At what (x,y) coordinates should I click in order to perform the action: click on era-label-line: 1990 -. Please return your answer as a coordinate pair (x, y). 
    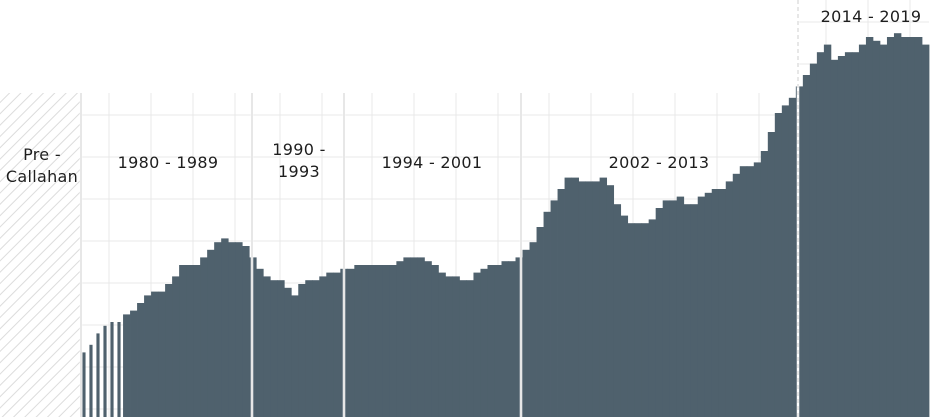
    Looking at the image, I should click on (298, 149).